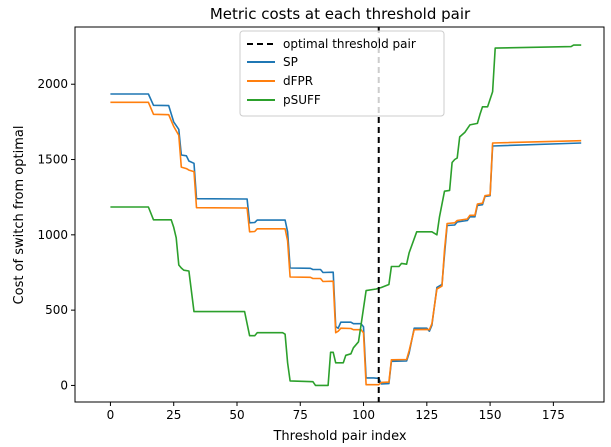  Describe the element at coordinates (339, 436) in the screenshot. I see `x-axis-title: Threshold pair index` at that location.